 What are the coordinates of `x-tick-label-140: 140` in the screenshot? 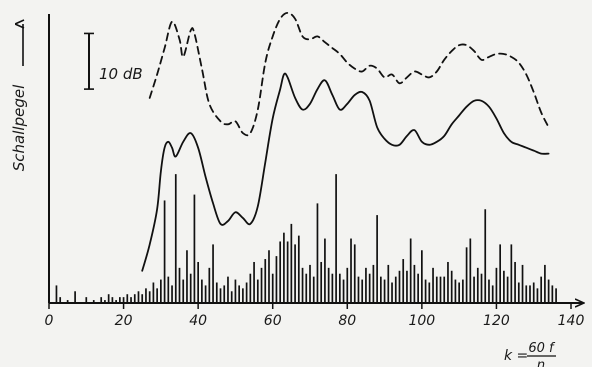 It's located at (571, 321).